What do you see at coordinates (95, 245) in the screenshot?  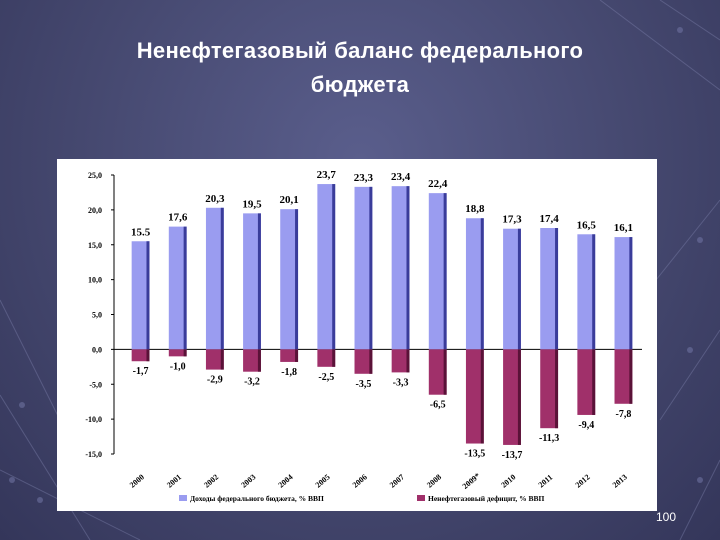 I see `y-tick-label: 15,0` at bounding box center [95, 245].